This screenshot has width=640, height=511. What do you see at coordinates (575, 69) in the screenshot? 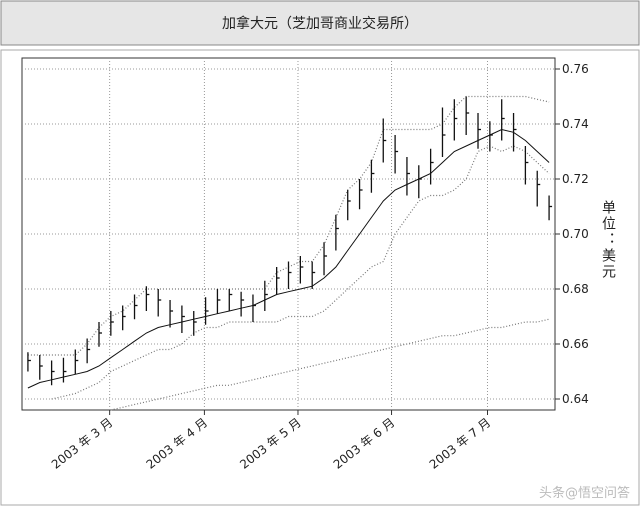
I see `y-tick-label: 0.76` at bounding box center [575, 69].